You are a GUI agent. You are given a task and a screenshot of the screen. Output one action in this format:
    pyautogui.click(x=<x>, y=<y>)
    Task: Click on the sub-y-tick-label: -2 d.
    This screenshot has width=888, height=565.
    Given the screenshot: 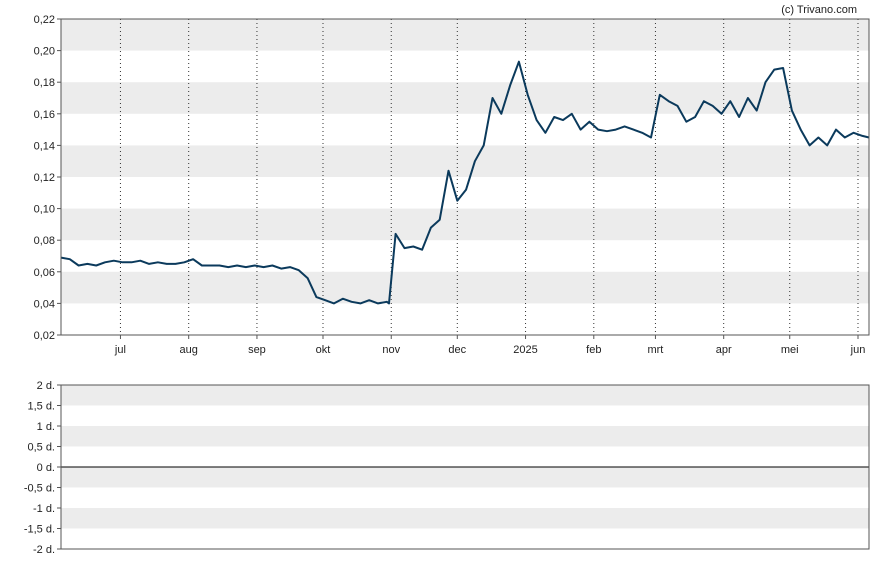 What is the action you would take?
    pyautogui.click(x=44, y=550)
    